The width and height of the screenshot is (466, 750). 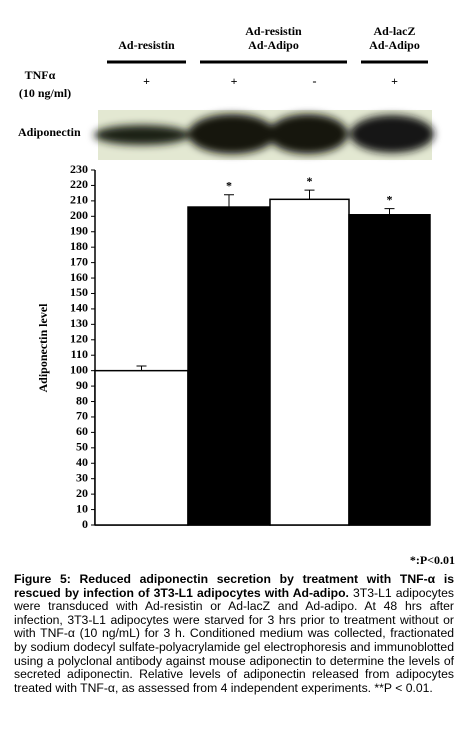 I want to click on y-tick-label: 220, so click(x=79, y=184).